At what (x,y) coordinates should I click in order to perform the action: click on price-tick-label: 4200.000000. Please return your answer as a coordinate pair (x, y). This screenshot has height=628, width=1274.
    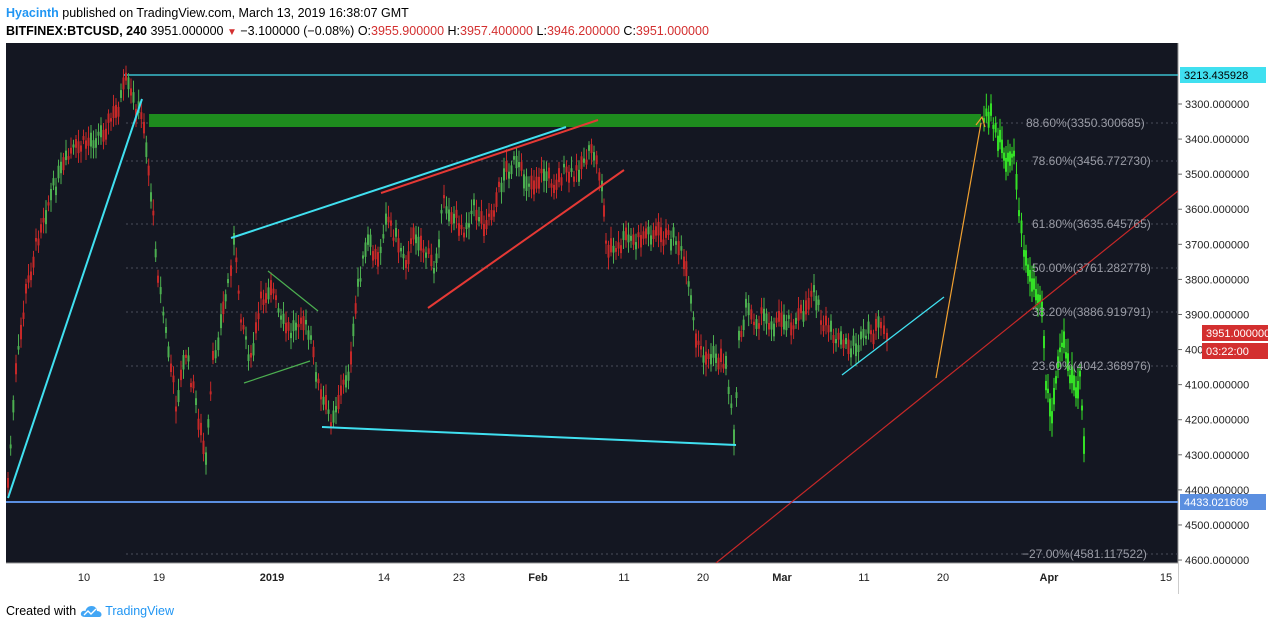
    Looking at the image, I should click on (1217, 421).